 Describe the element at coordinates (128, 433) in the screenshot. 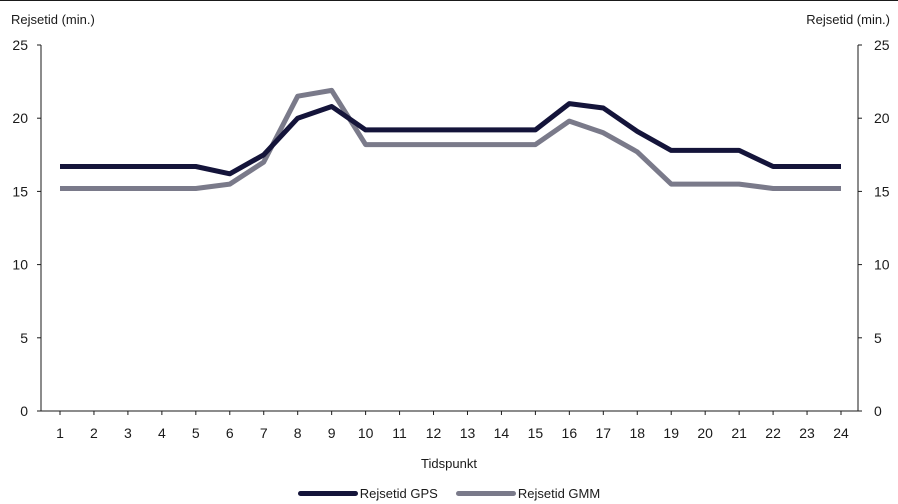

I see `x-tick-label: 3` at that location.